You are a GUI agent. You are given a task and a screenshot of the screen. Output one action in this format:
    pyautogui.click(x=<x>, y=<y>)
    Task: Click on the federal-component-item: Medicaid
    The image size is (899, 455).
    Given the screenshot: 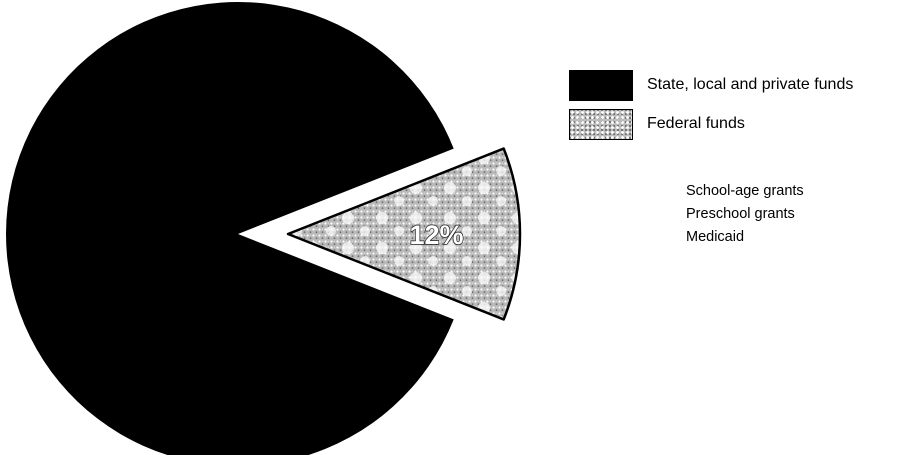 What is the action you would take?
    pyautogui.click(x=715, y=237)
    